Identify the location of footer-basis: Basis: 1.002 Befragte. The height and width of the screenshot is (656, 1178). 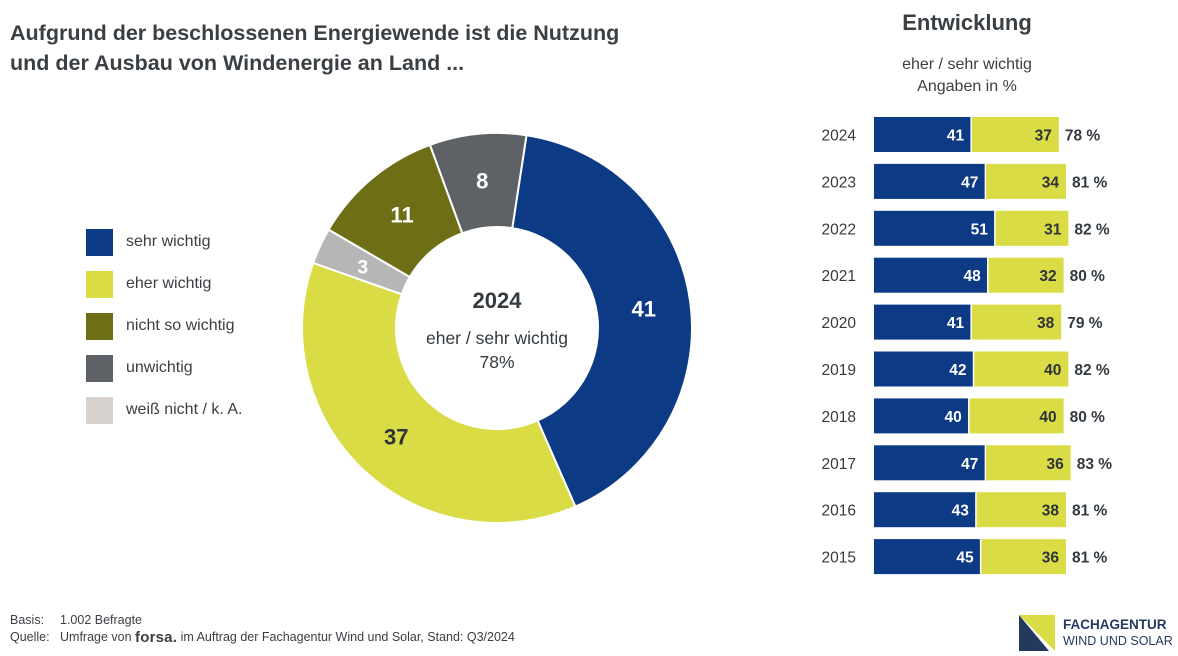
(262, 620).